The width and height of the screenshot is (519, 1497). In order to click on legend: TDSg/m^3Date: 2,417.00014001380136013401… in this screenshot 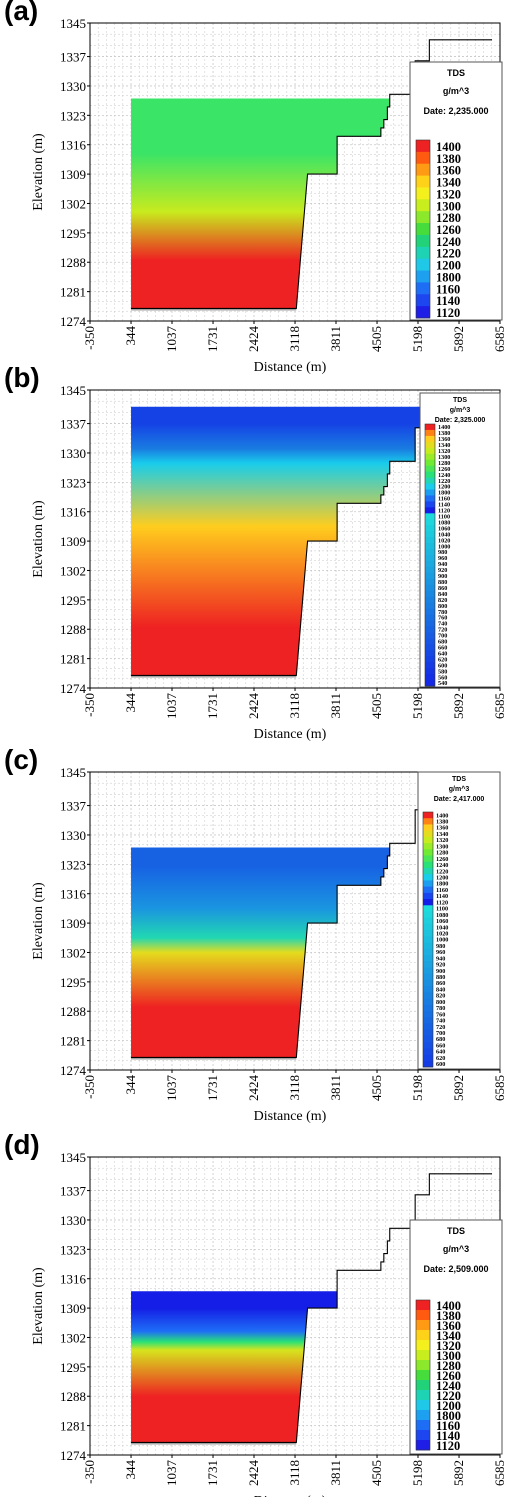, I will do `click(459, 920)`.